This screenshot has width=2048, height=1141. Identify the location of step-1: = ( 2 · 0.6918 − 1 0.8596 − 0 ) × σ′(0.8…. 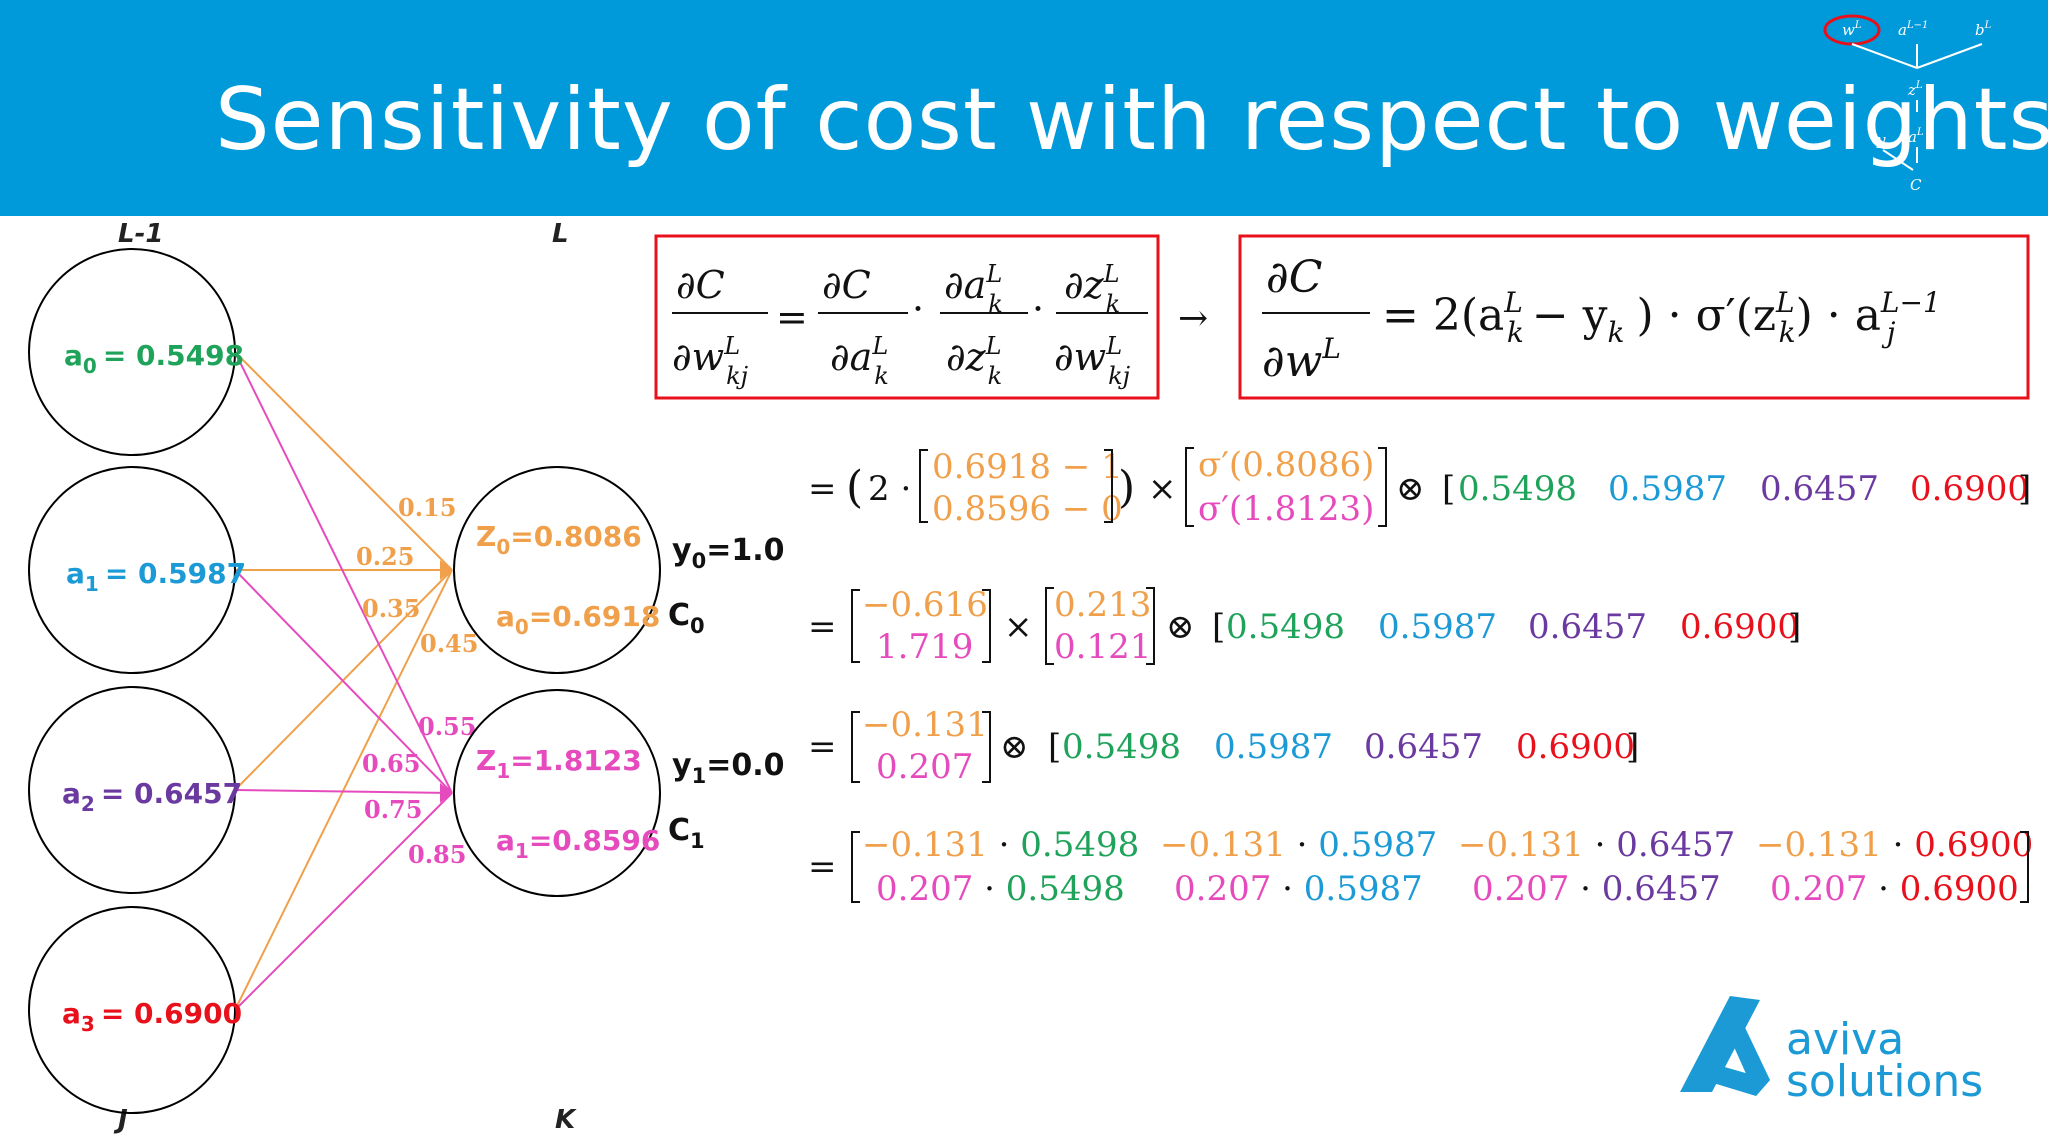
(1419, 487).